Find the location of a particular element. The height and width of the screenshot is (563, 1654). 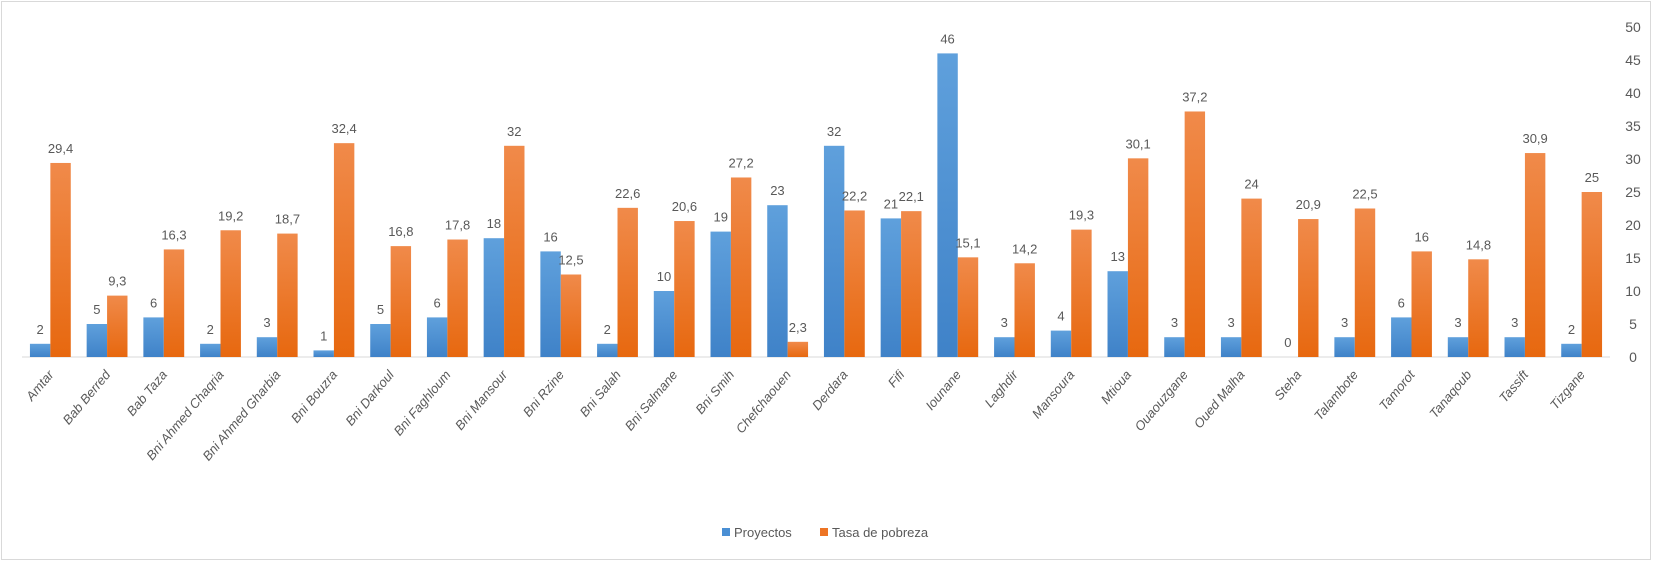

x-tick-label: Tassift is located at coordinates (1514, 385).